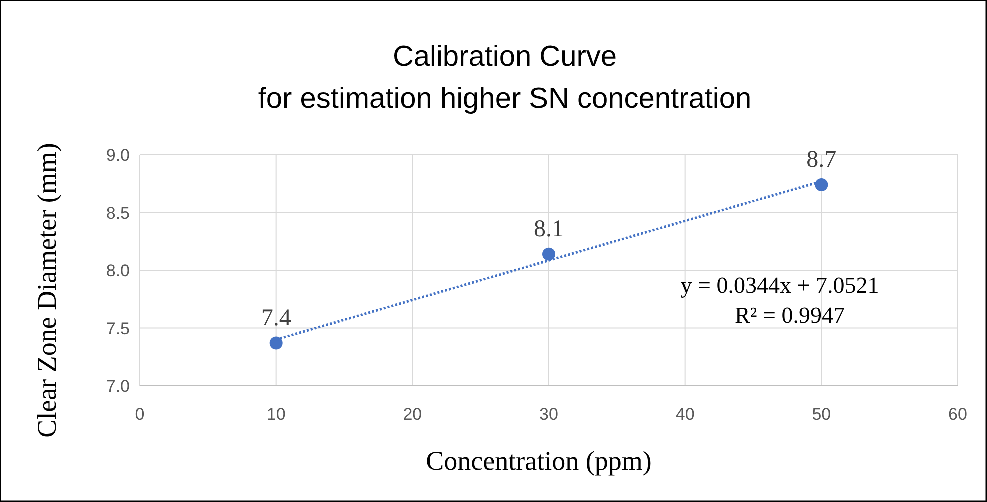  Describe the element at coordinates (140, 414) in the screenshot. I see `x-tick-label: 0` at that location.